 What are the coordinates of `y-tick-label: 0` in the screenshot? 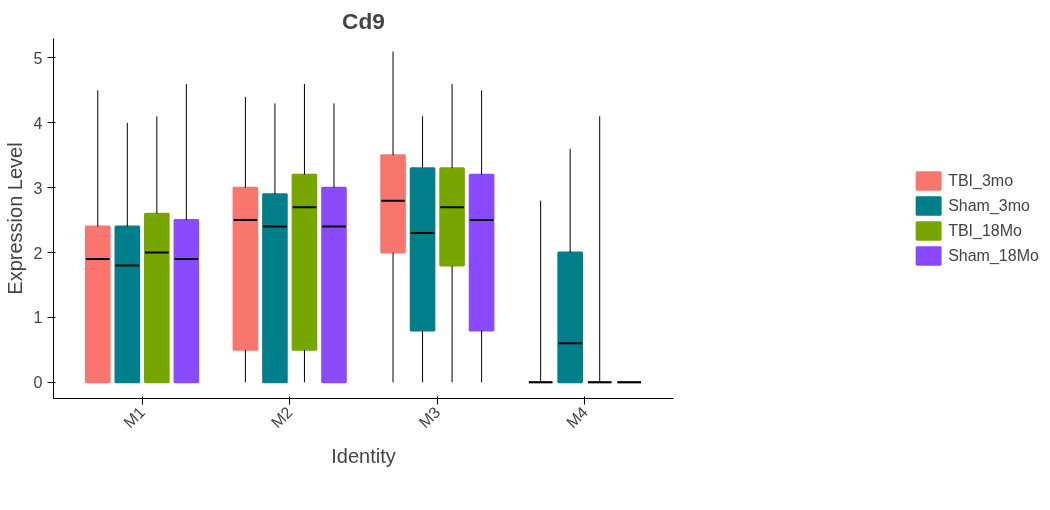 It's located at (38, 383).